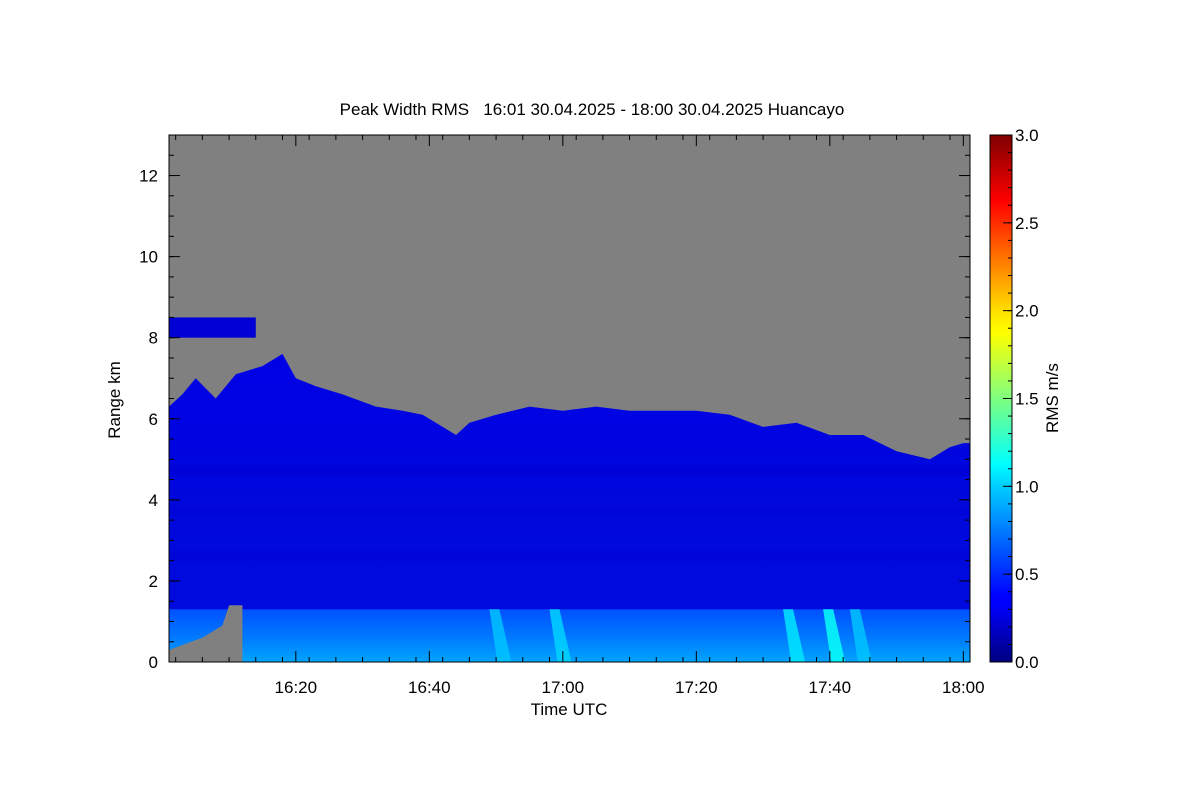 This screenshot has width=1200, height=800. Describe the element at coordinates (148, 257) in the screenshot. I see `y-tick-label: 10` at that location.